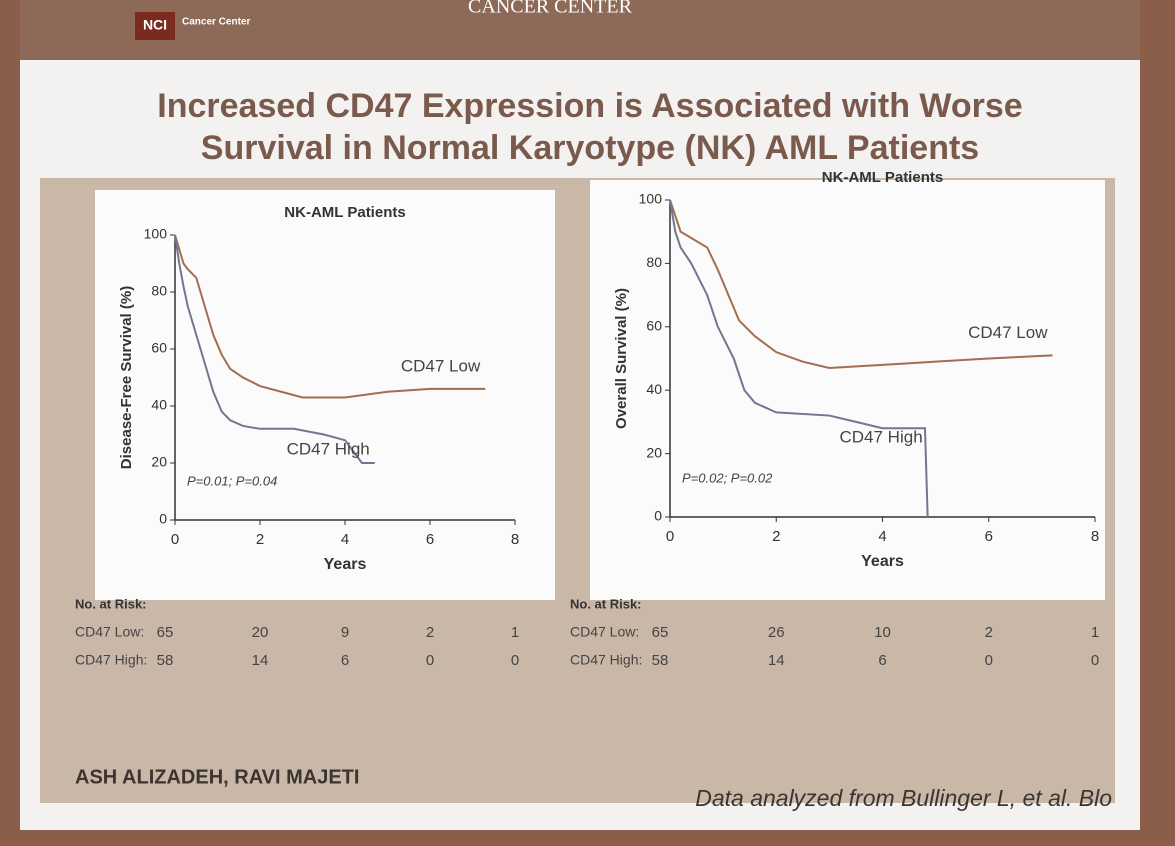  Describe the element at coordinates (217, 777) in the screenshot. I see `authors: ASH ALIZADEH, RAVI MAJETI` at that location.